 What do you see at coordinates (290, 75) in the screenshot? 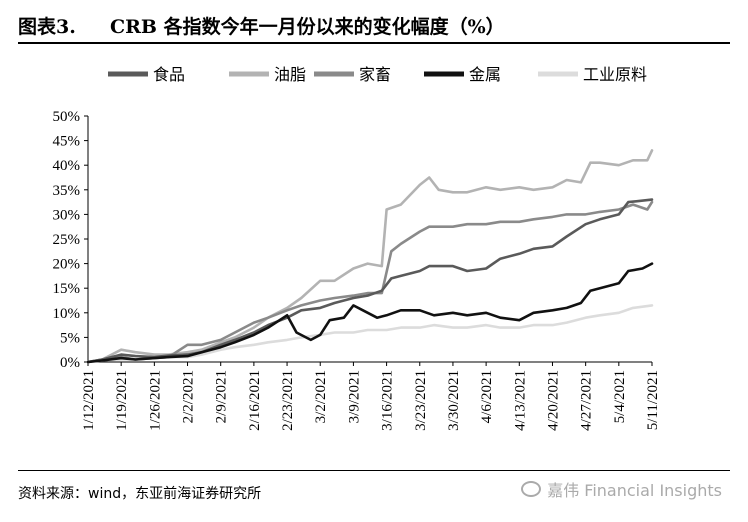
I see `legend-label-2: 油脂` at bounding box center [290, 75].